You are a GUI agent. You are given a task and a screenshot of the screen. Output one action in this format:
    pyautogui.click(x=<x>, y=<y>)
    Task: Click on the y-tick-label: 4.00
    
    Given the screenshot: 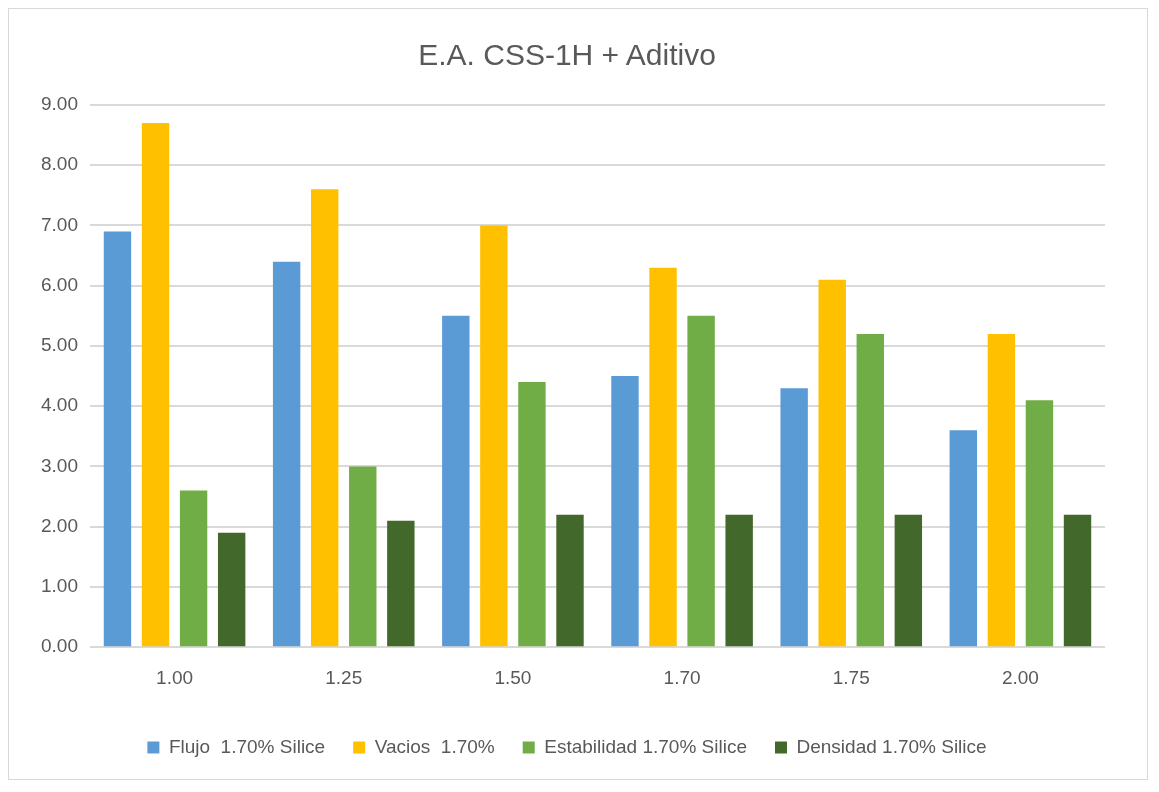 What is the action you would take?
    pyautogui.click(x=59, y=405)
    